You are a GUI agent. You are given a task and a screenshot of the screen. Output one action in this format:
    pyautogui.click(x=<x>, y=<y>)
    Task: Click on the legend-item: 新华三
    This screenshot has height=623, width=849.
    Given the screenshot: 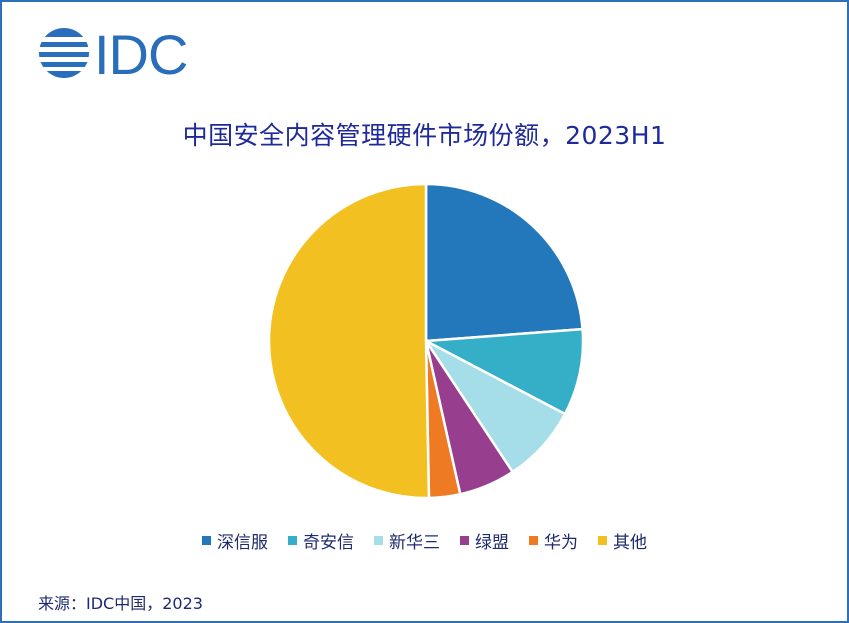 What is the action you would take?
    pyautogui.click(x=407, y=540)
    